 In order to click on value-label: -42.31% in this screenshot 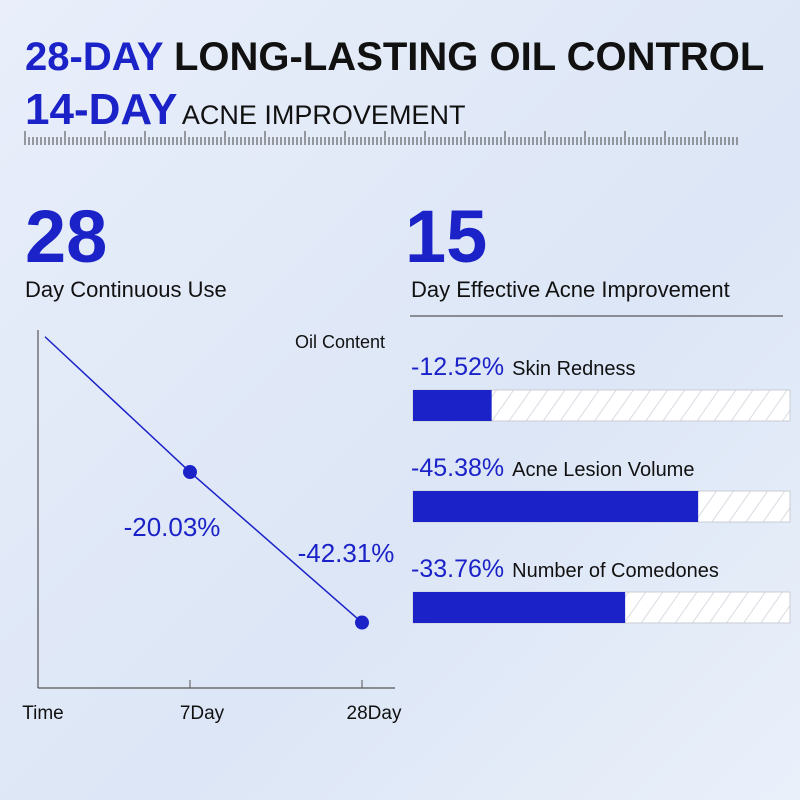, I will do `click(346, 553)`.